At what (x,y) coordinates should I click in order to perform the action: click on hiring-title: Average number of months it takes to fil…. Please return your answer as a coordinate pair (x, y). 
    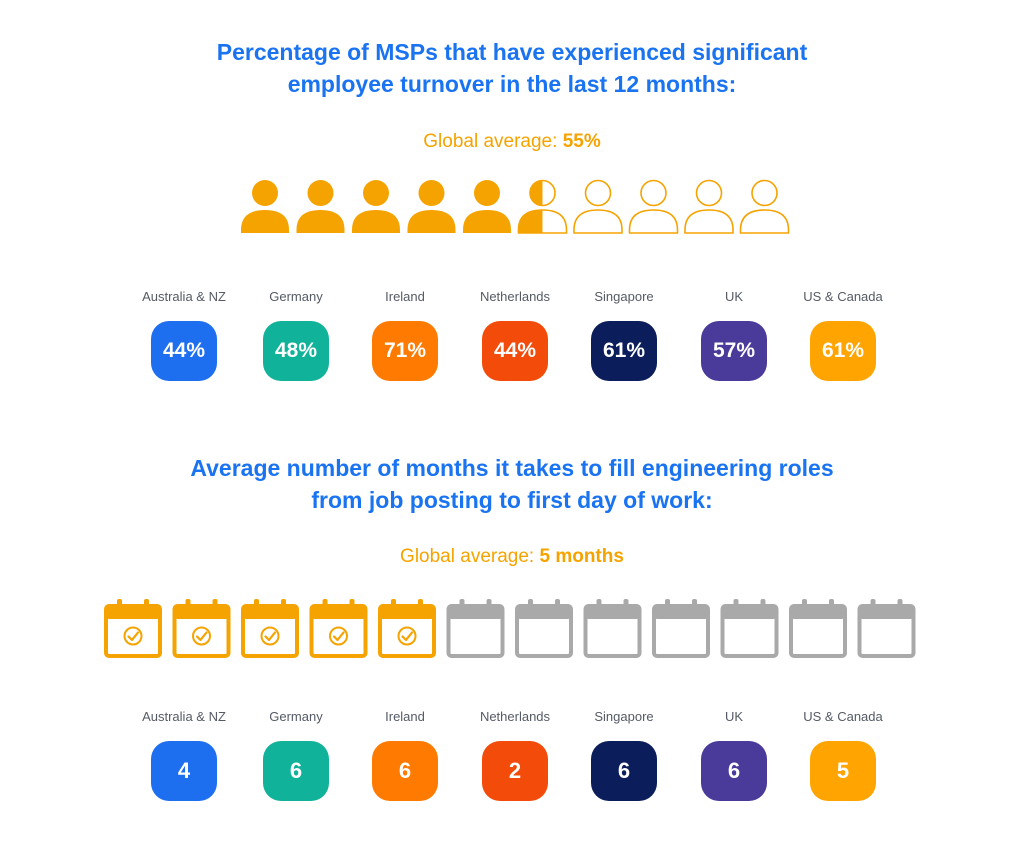
    Looking at the image, I should click on (512, 484).